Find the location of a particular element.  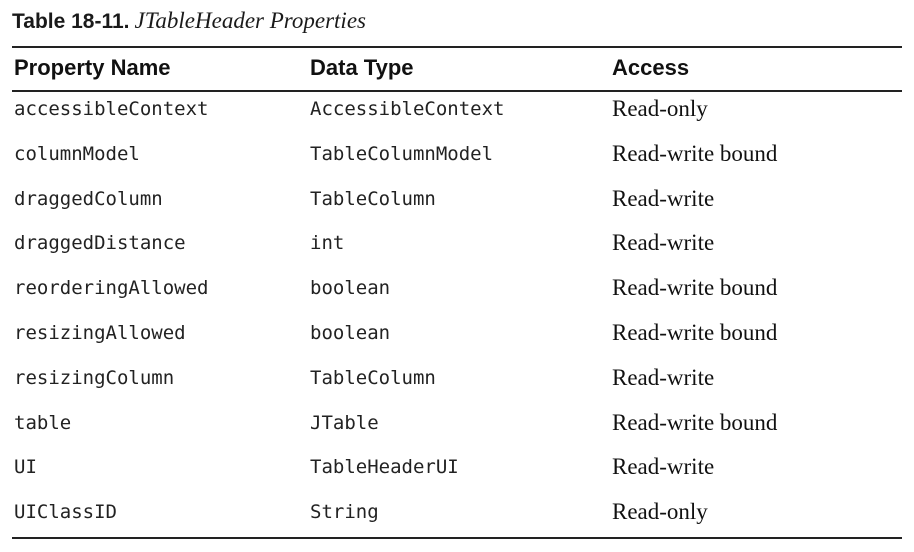

table-row: UI TableHeaderUI Read-write is located at coordinates (457, 472).